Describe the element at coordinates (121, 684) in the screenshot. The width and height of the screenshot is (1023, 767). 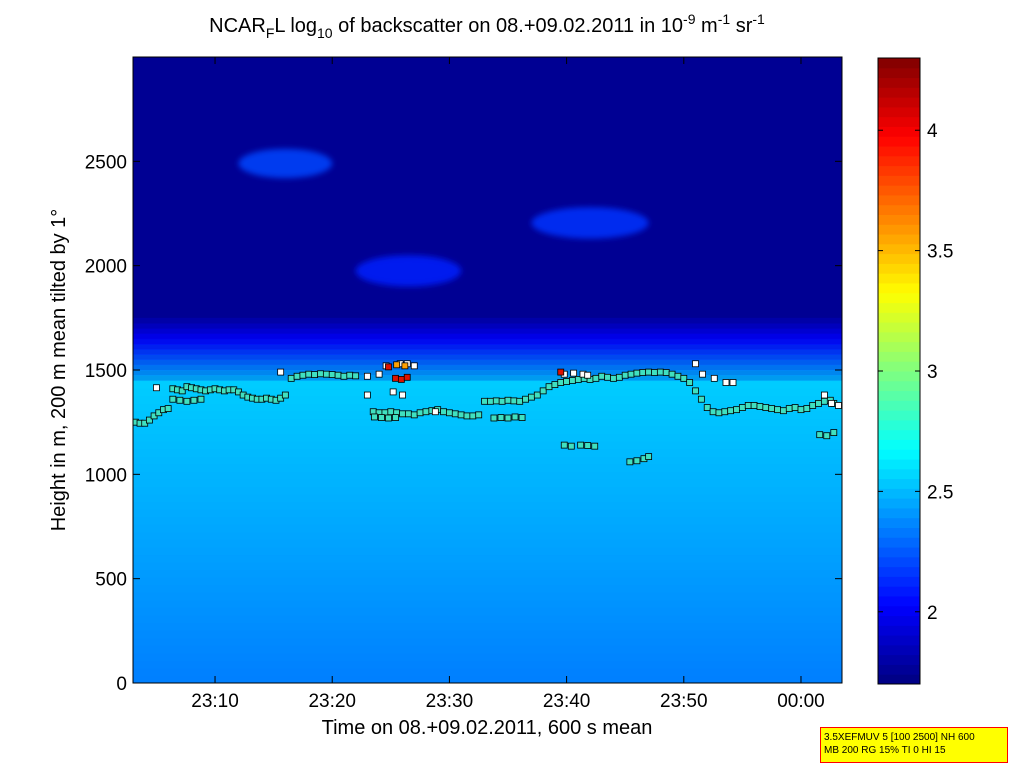
I see `y-tick-label: 0` at that location.